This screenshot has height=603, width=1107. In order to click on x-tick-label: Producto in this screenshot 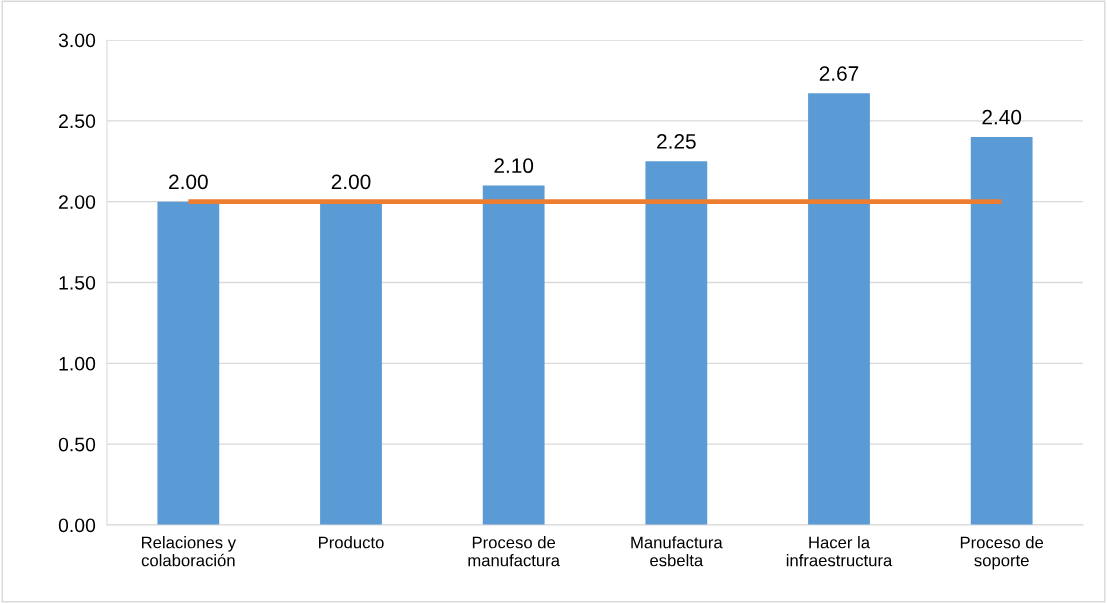, I will do `click(351, 542)`.